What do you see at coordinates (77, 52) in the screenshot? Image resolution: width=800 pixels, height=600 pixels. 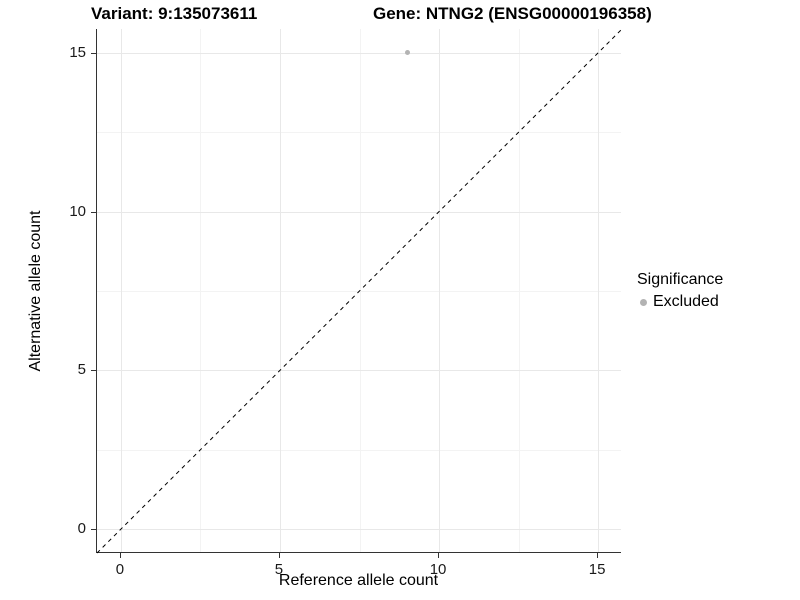 I see `y-tick-label: 15` at bounding box center [77, 52].